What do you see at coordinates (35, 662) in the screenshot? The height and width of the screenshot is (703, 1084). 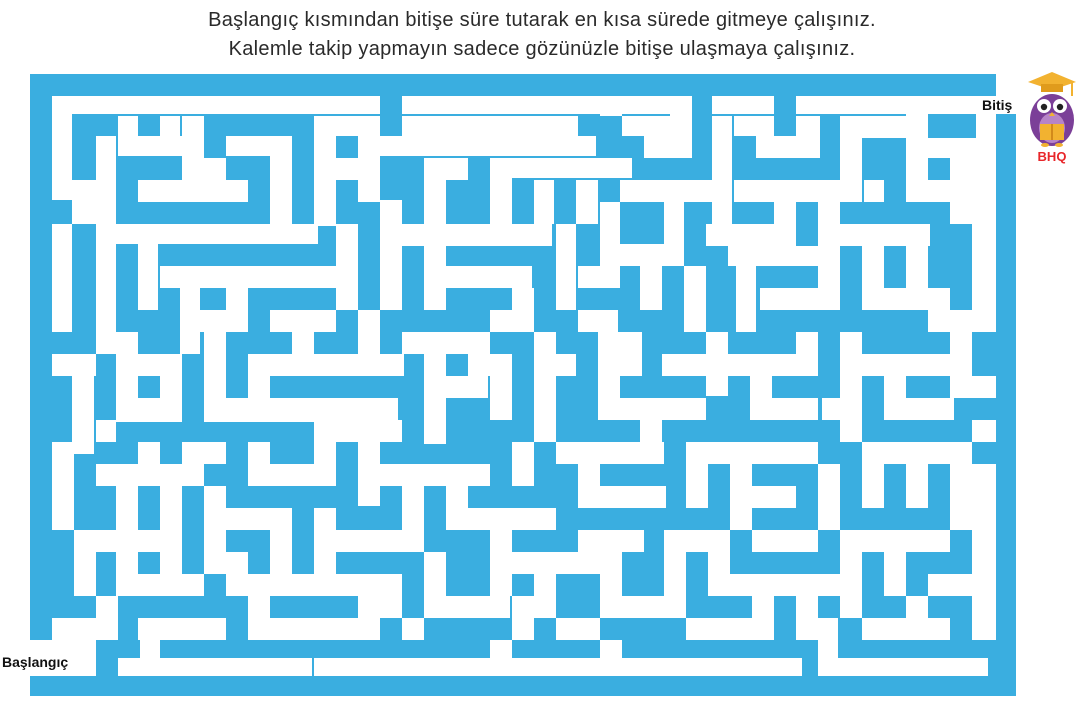 I see `start-label: Başlangıç` at bounding box center [35, 662].